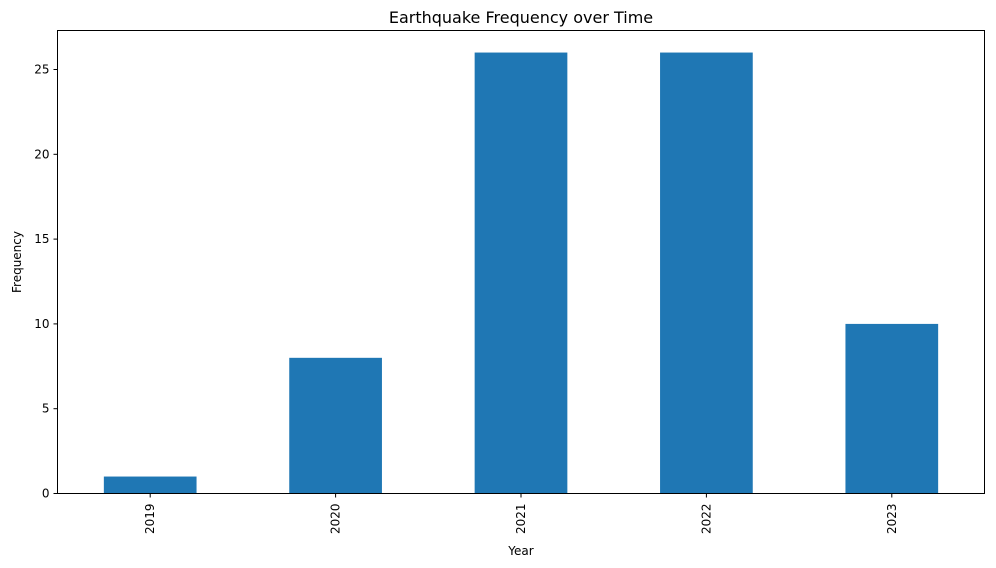 The height and width of the screenshot is (568, 996). I want to click on y-axis-ticks: 0 5 10 15 20 25, so click(46, 282).